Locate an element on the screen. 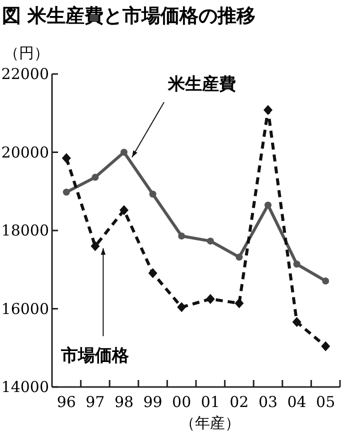 The height and width of the screenshot is (434, 348). text: 市場価格 is located at coordinates (95, 356).